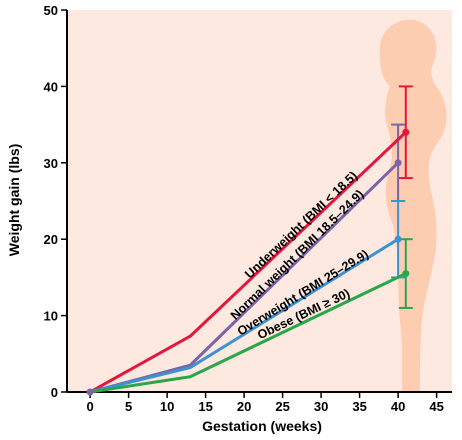 Image resolution: width=462 pixels, height=440 pixels. I want to click on x-tick-label: 45, so click(436, 406).